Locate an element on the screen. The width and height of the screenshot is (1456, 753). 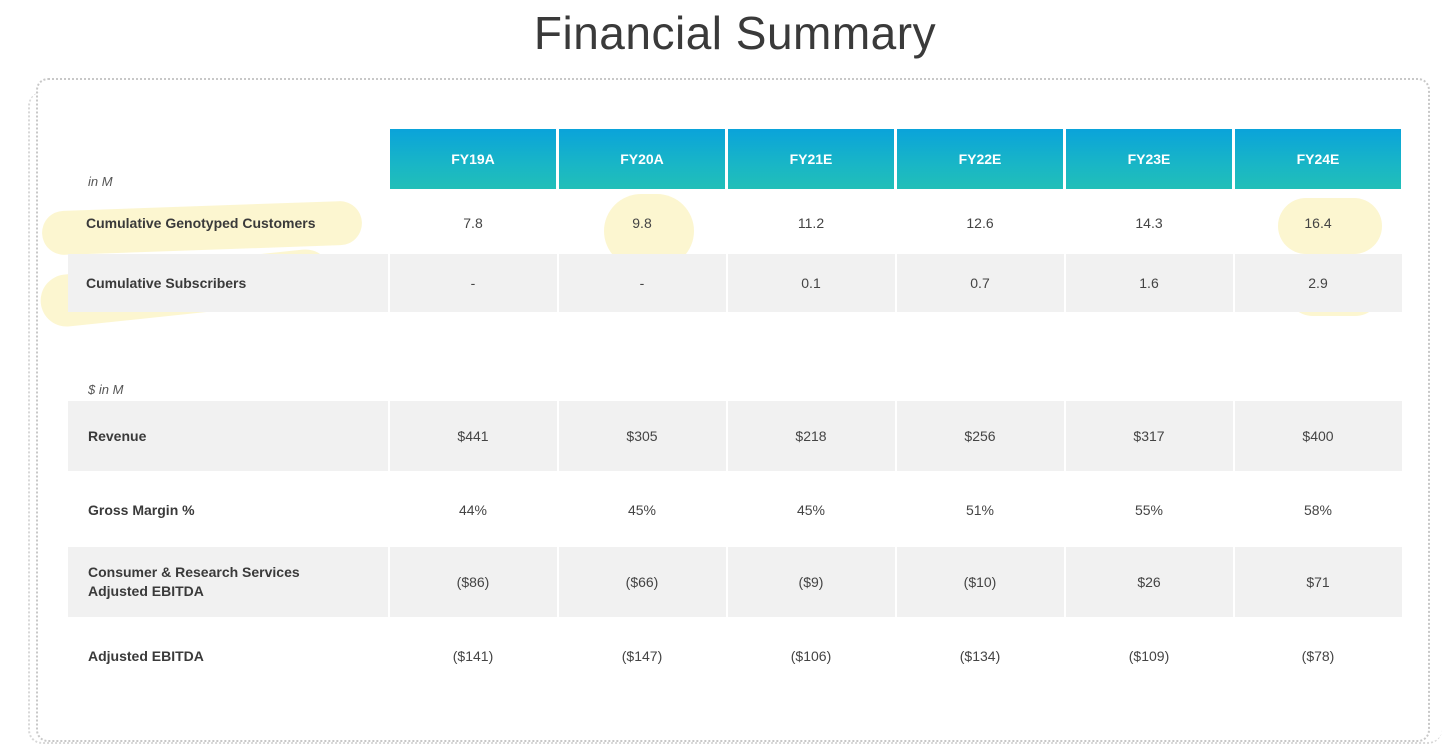
table-cell: ($66) is located at coordinates (642, 582).